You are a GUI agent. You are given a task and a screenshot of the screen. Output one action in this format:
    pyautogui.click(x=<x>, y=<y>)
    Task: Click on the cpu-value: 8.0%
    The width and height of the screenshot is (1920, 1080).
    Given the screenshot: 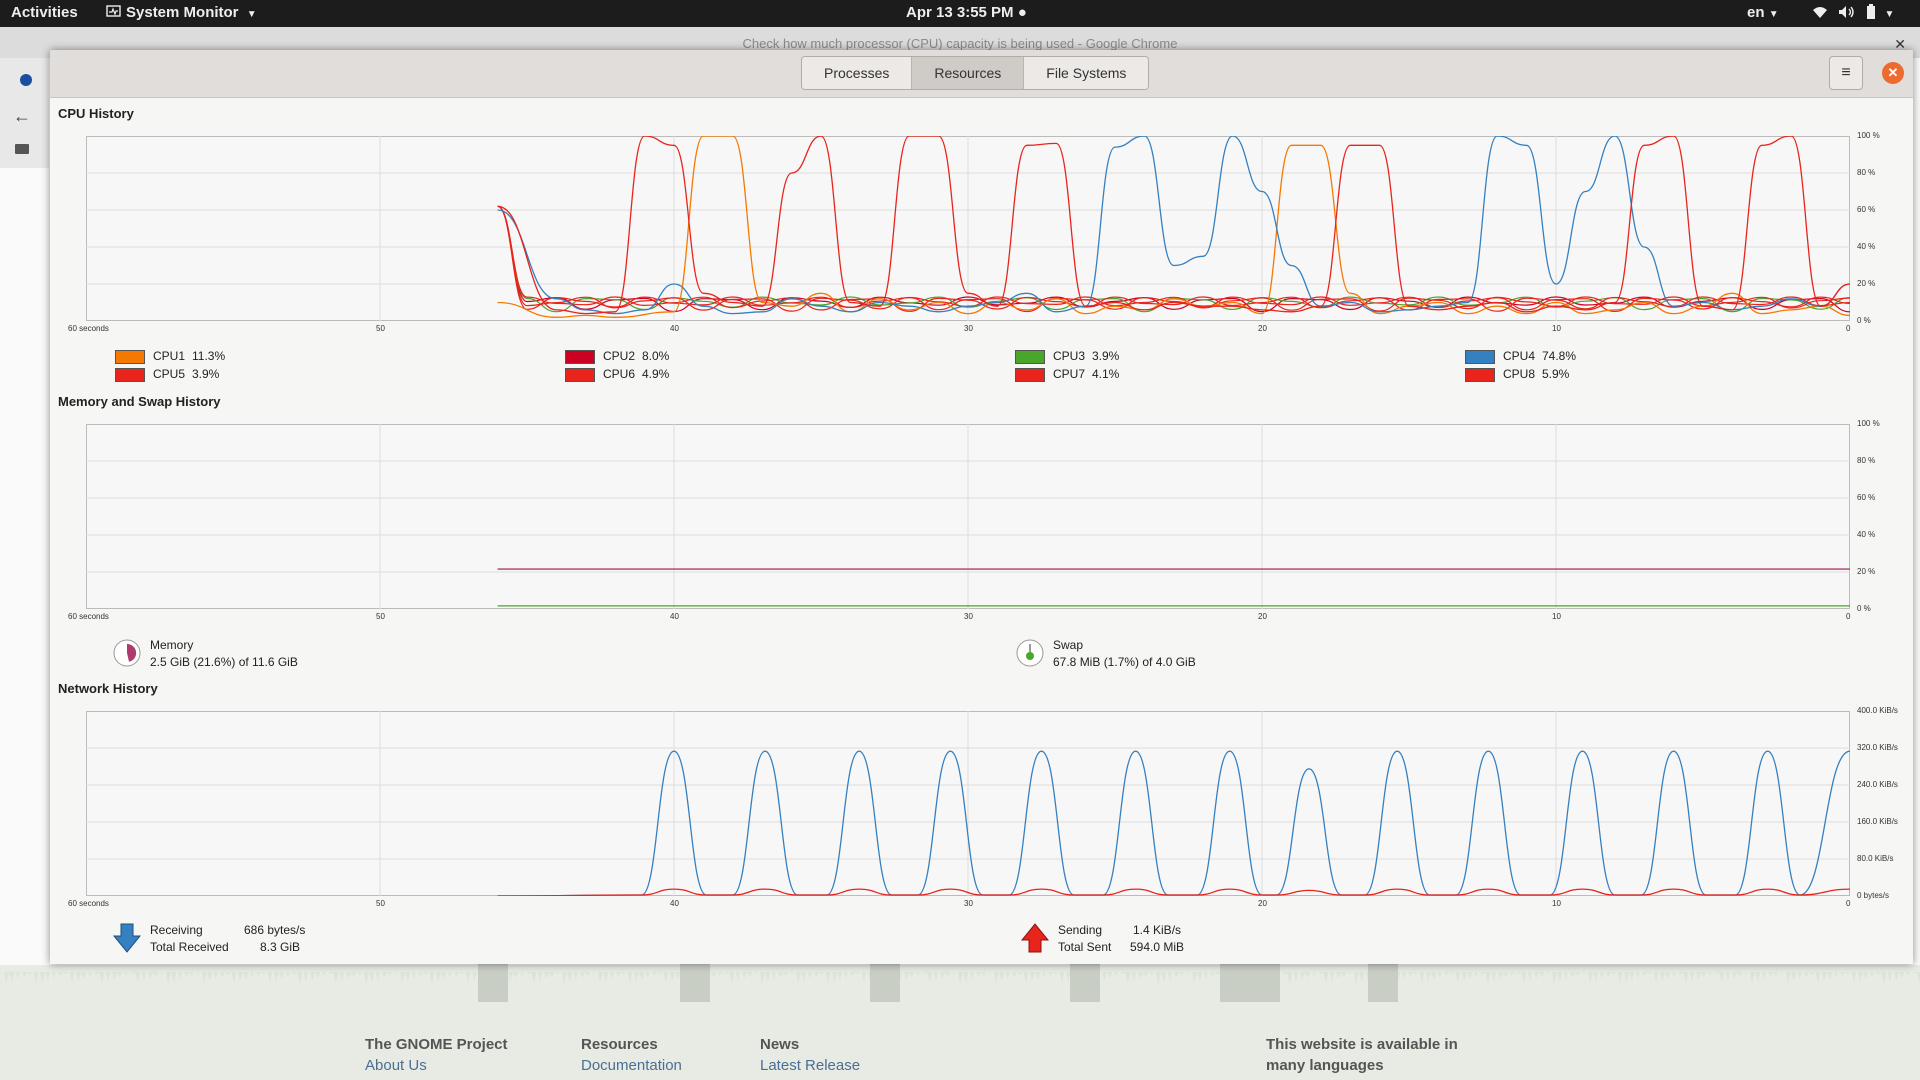 What is the action you would take?
    pyautogui.click(x=656, y=356)
    